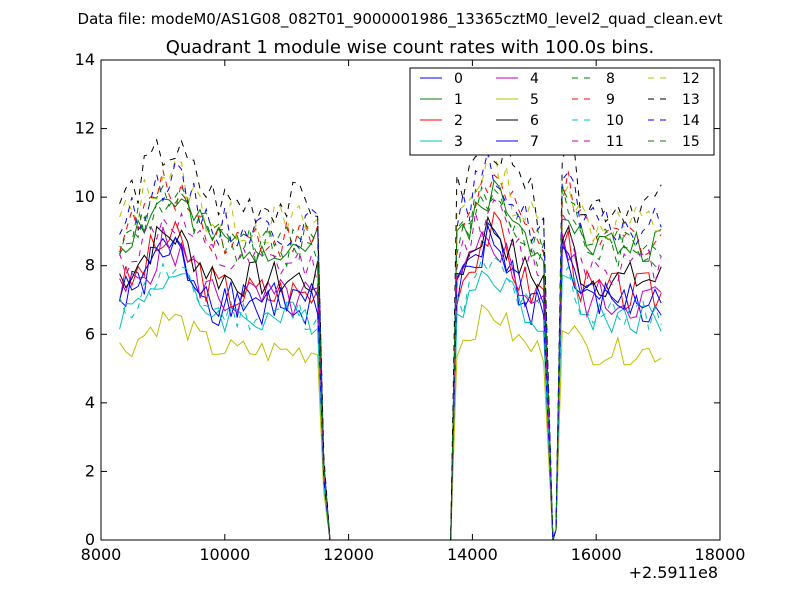  What do you see at coordinates (691, 79) in the screenshot?
I see `legend-label-12: 12` at bounding box center [691, 79].